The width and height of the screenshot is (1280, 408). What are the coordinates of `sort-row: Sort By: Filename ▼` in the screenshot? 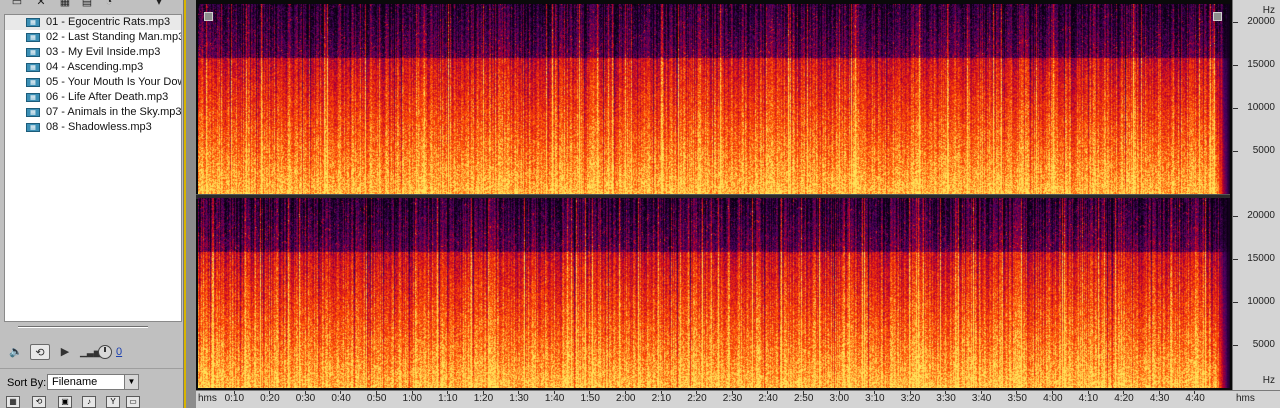 It's located at (91, 382).